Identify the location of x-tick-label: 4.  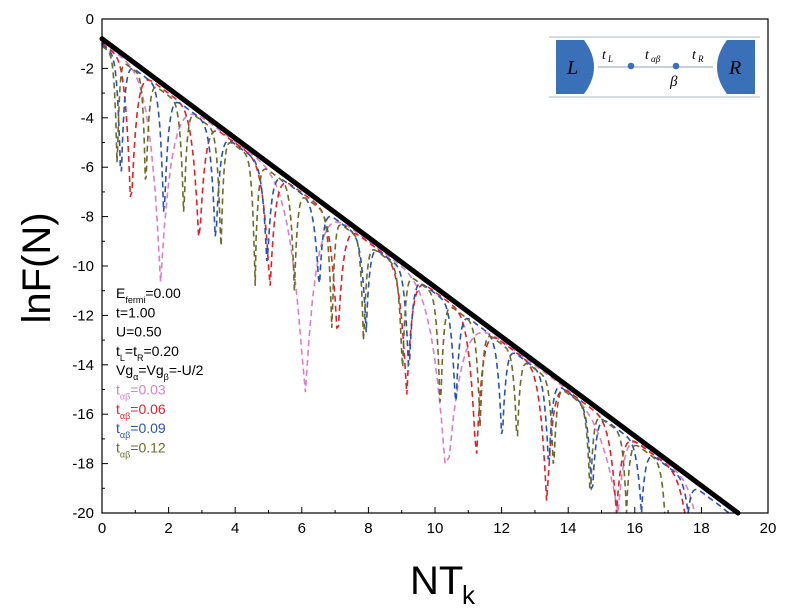
(235, 528).